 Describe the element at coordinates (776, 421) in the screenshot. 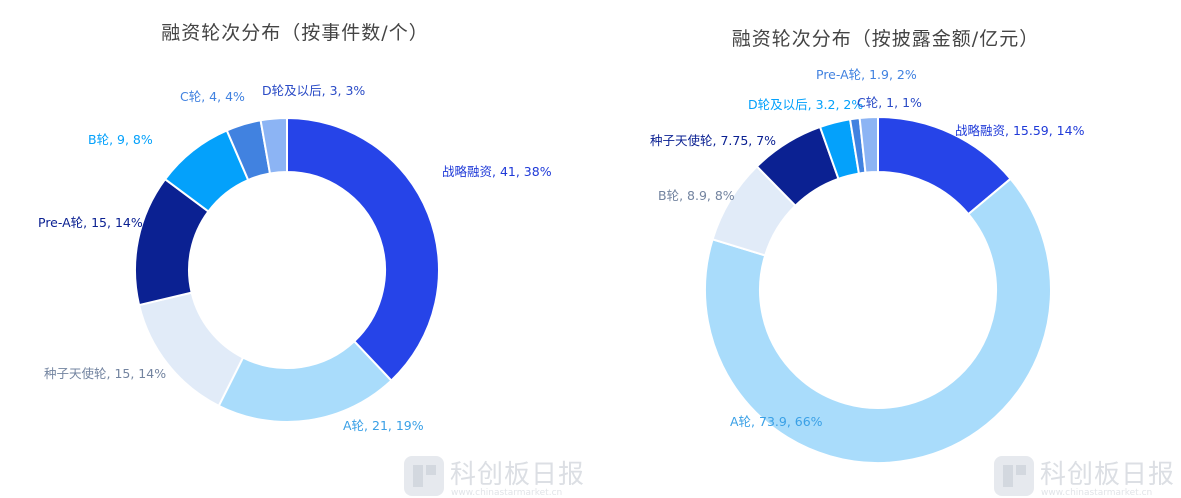

I see `slice-label-amount-1: A轮, 73.9, 66%` at that location.